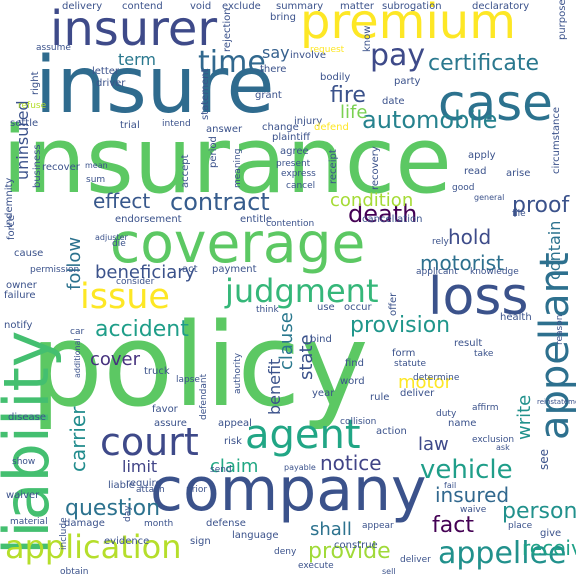 Image resolution: width=576 pixels, height=576 pixels. What do you see at coordinates (112, 508) in the screenshot?
I see `word-question: question` at bounding box center [112, 508].